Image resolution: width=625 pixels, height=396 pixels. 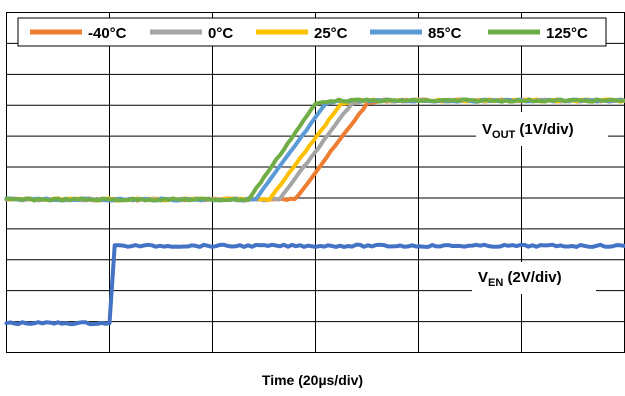 What do you see at coordinates (107, 33) in the screenshot?
I see `legend-label: -40°C` at bounding box center [107, 33].